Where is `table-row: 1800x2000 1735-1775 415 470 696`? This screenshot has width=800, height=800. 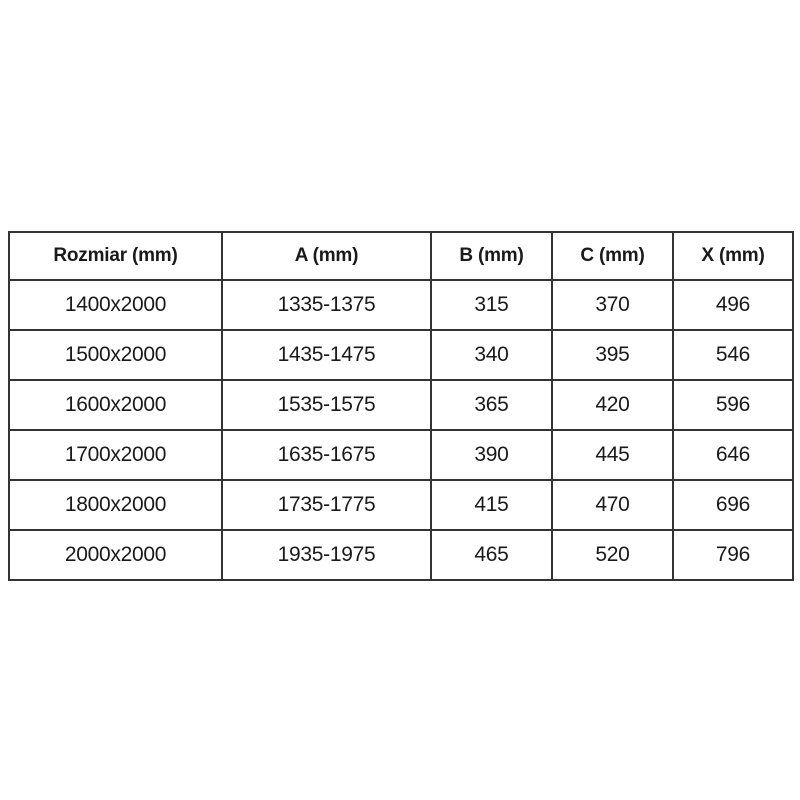 table-row: 1800x2000 1735-1775 415 470 696 is located at coordinates (401, 505).